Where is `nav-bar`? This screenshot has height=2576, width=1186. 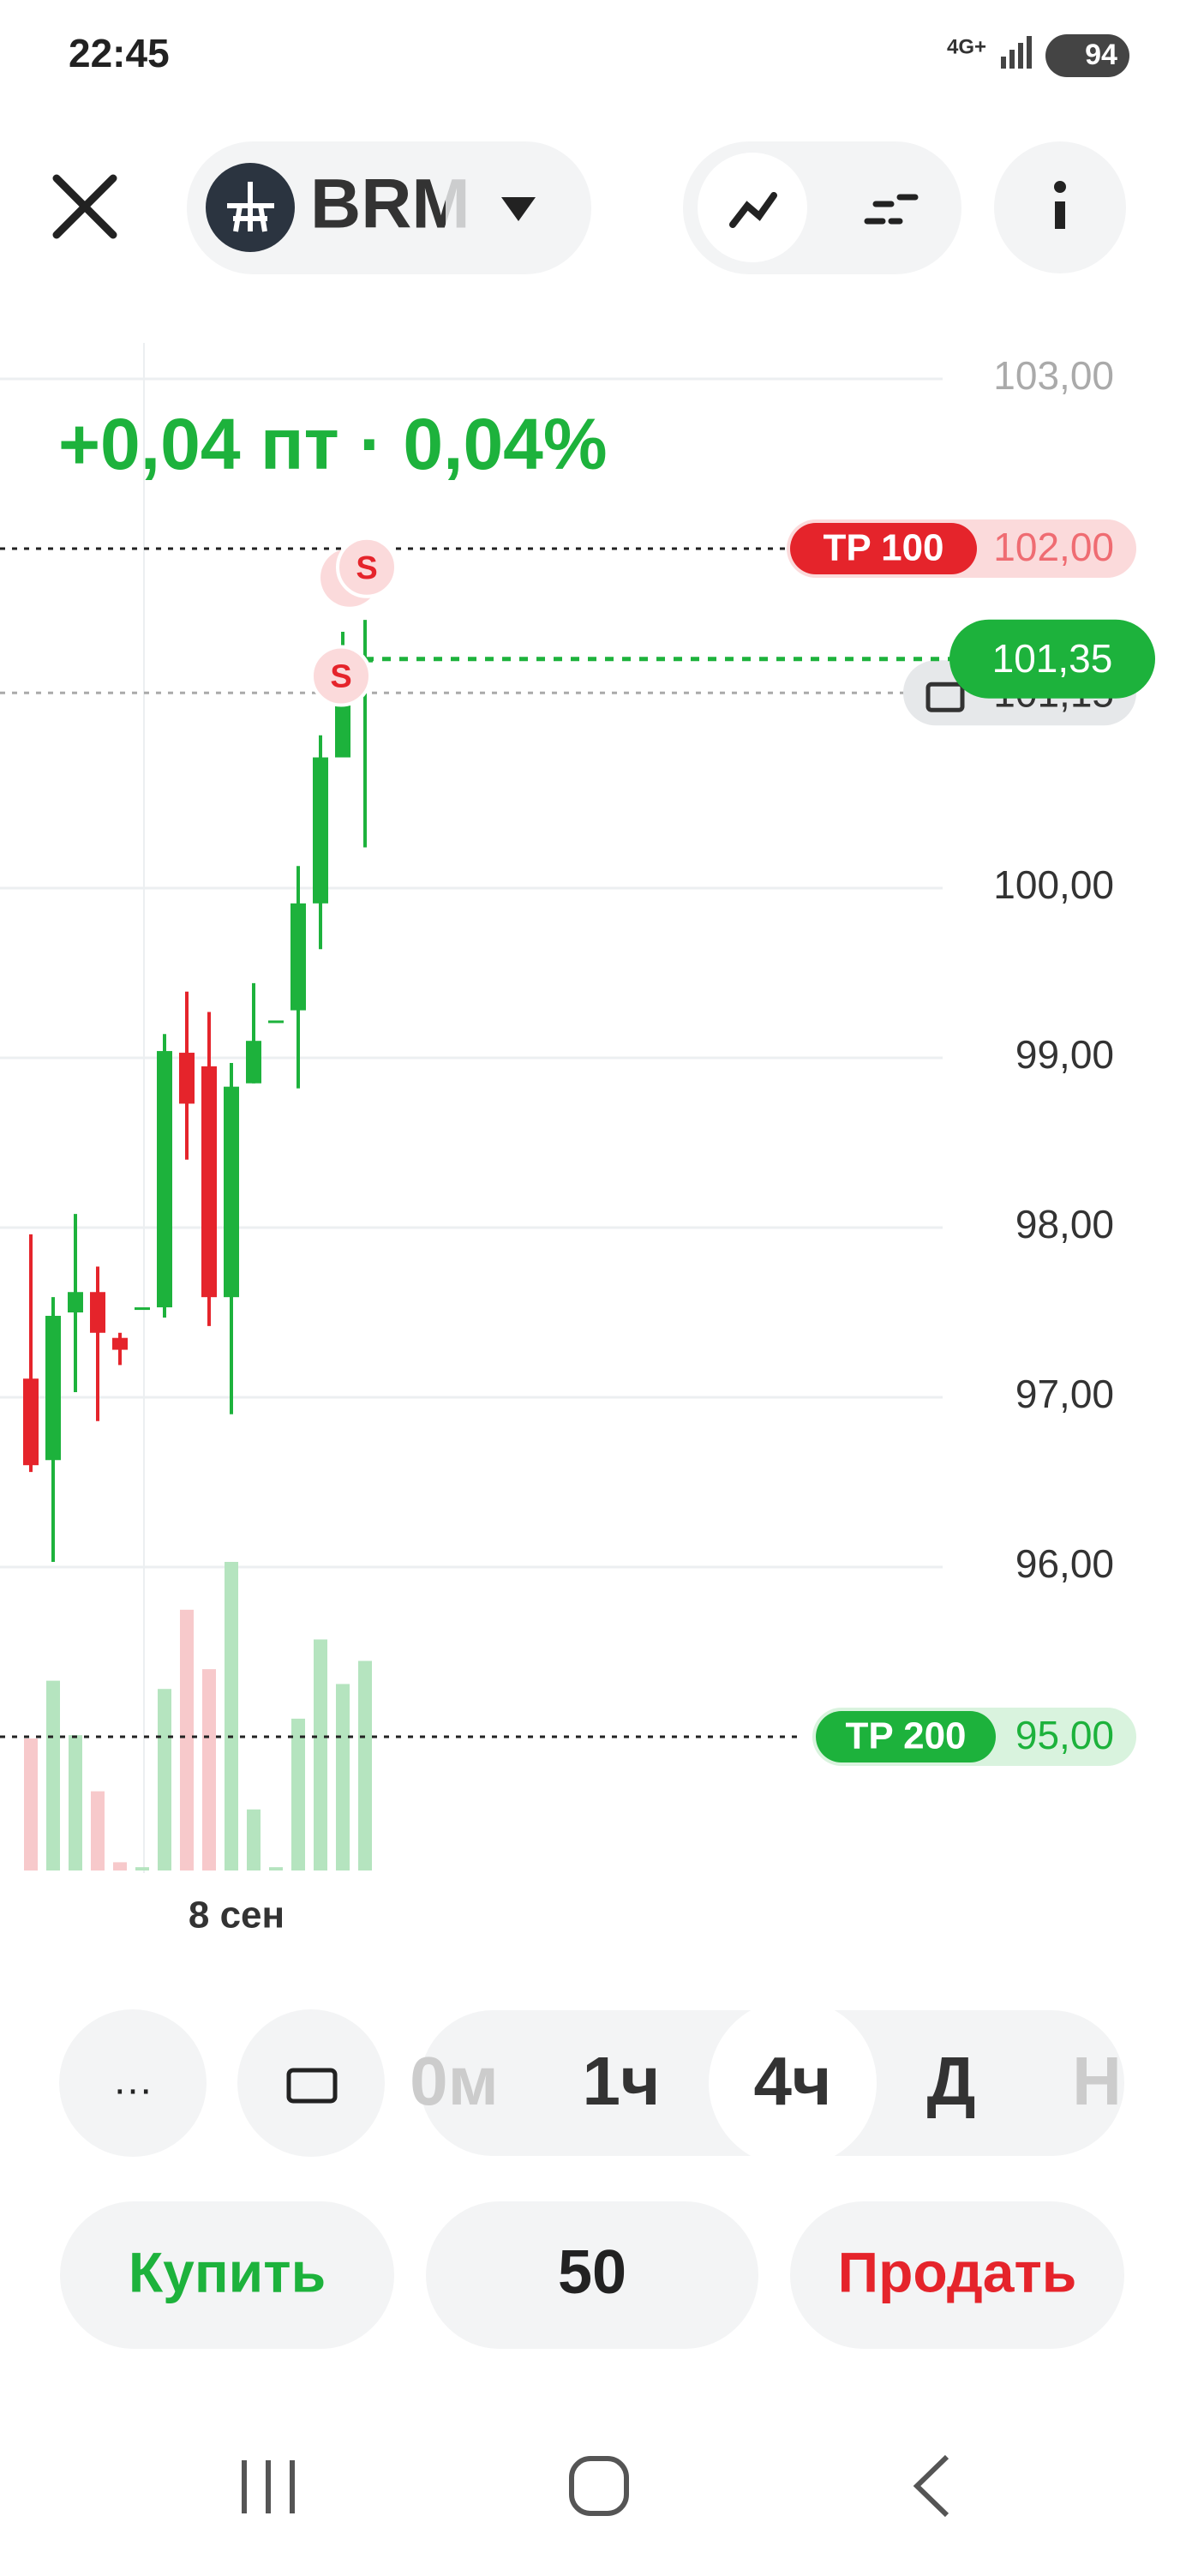 nav-bar is located at coordinates (595, 2486).